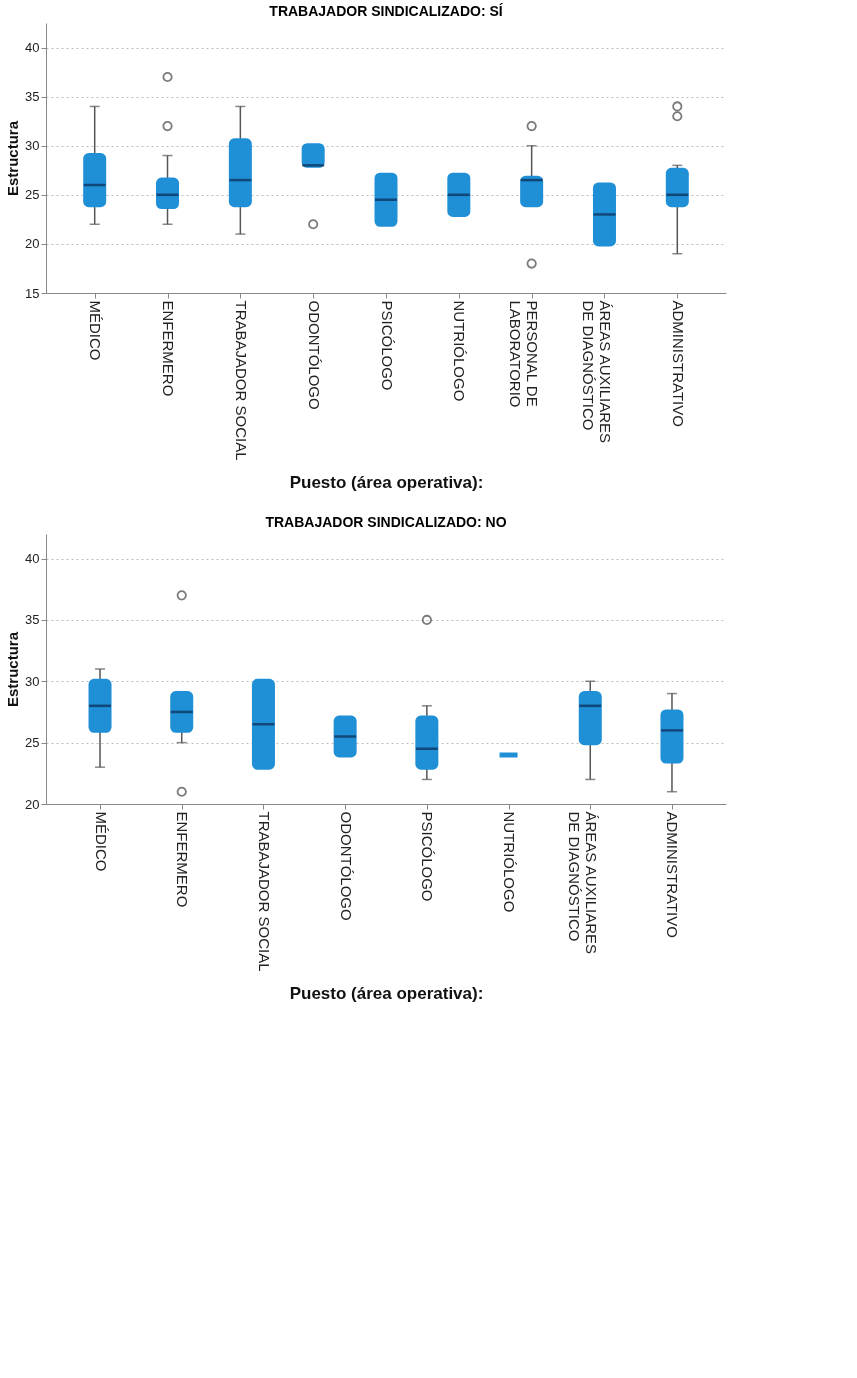 Image resolution: width=857 pixels, height=1378 pixels. I want to click on y-tick-label: 15, so click(32, 293).